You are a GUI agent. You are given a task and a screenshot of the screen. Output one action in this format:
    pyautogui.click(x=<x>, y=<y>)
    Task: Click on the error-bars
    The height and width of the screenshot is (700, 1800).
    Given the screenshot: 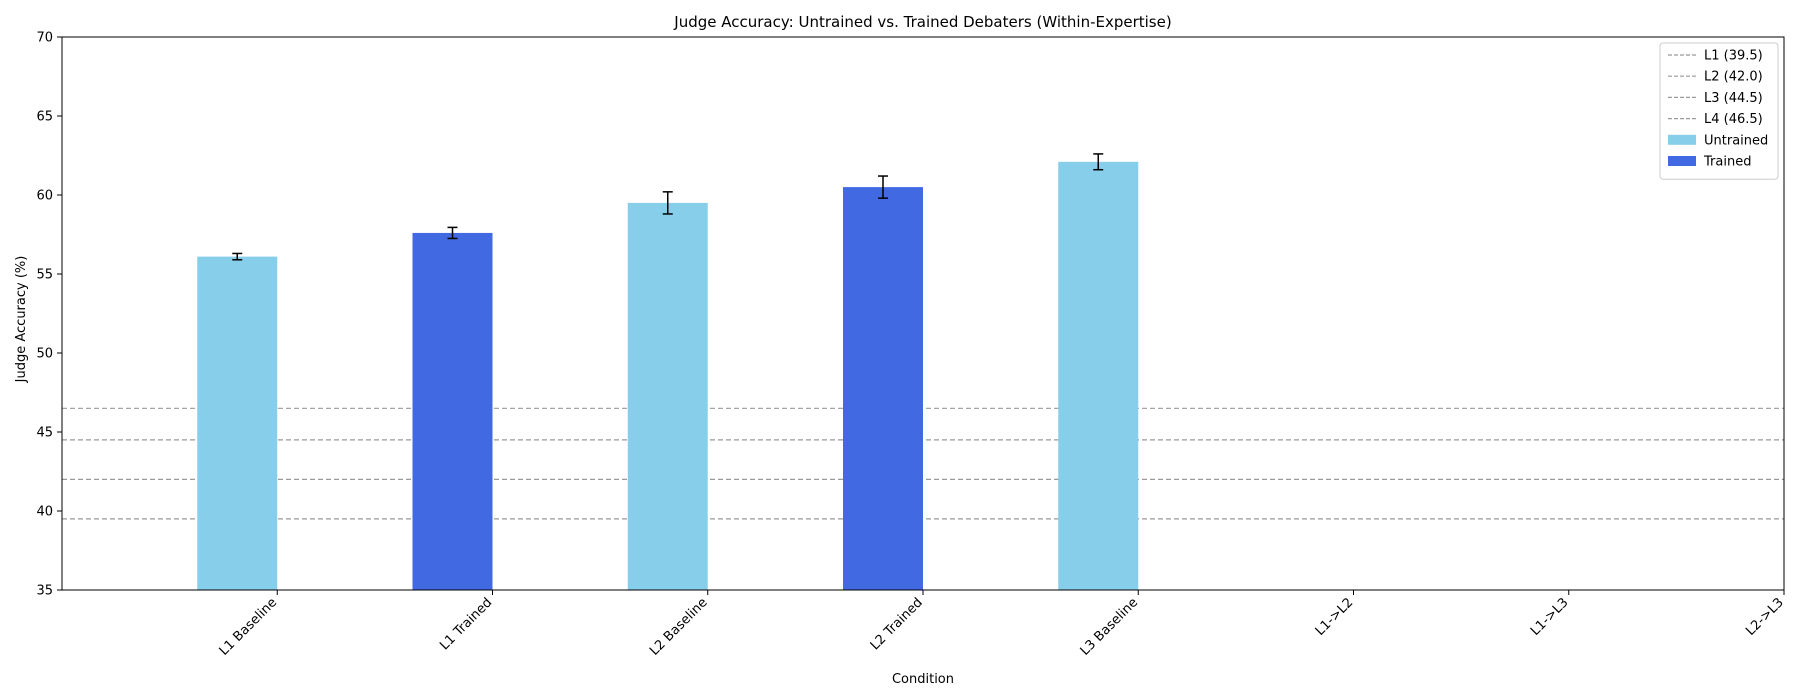 What is the action you would take?
    pyautogui.click(x=668, y=207)
    